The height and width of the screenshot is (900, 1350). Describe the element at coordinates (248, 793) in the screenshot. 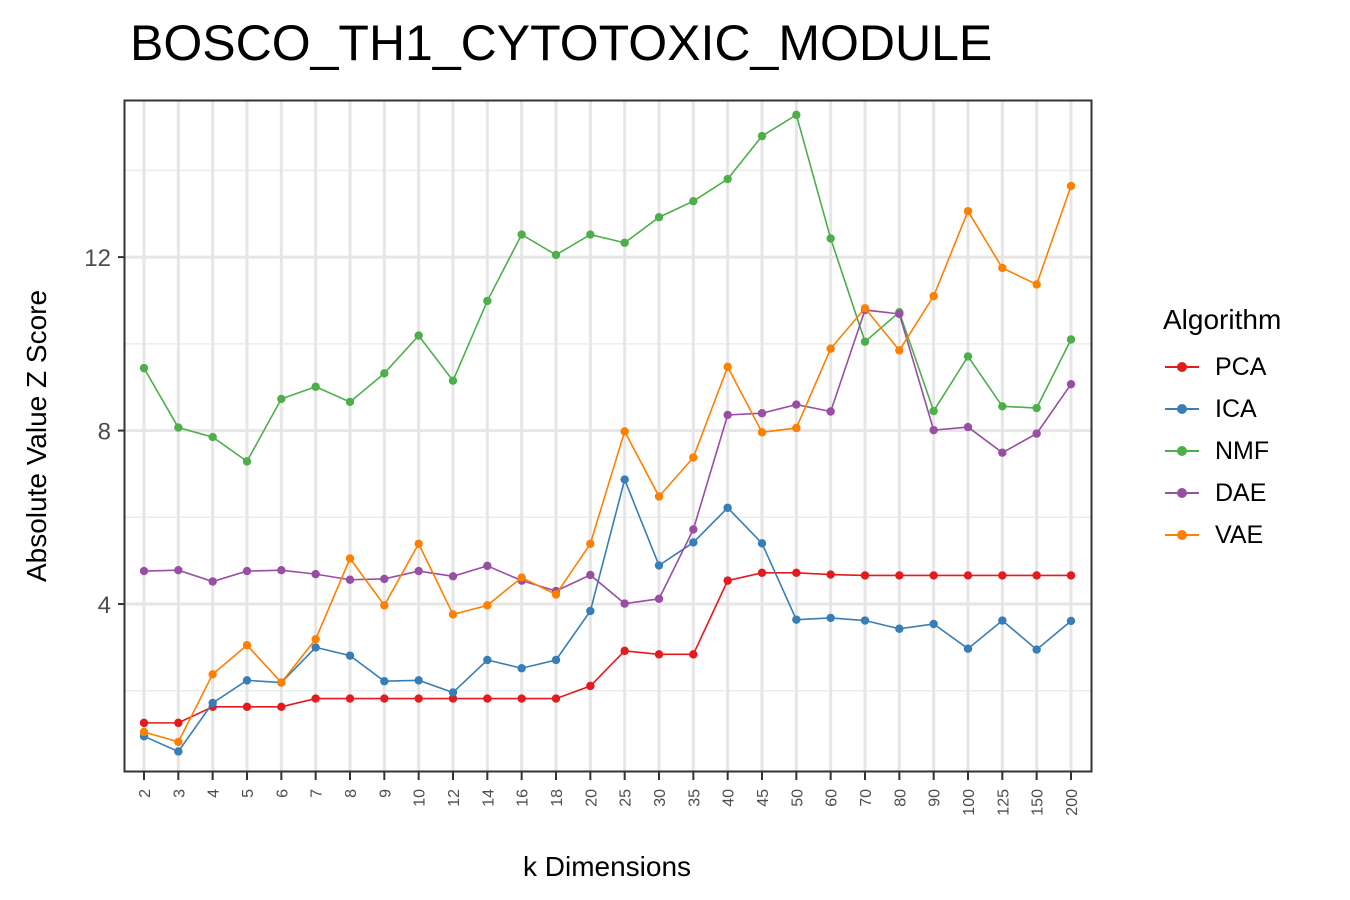

I see `x-tick-label: 5` at that location.